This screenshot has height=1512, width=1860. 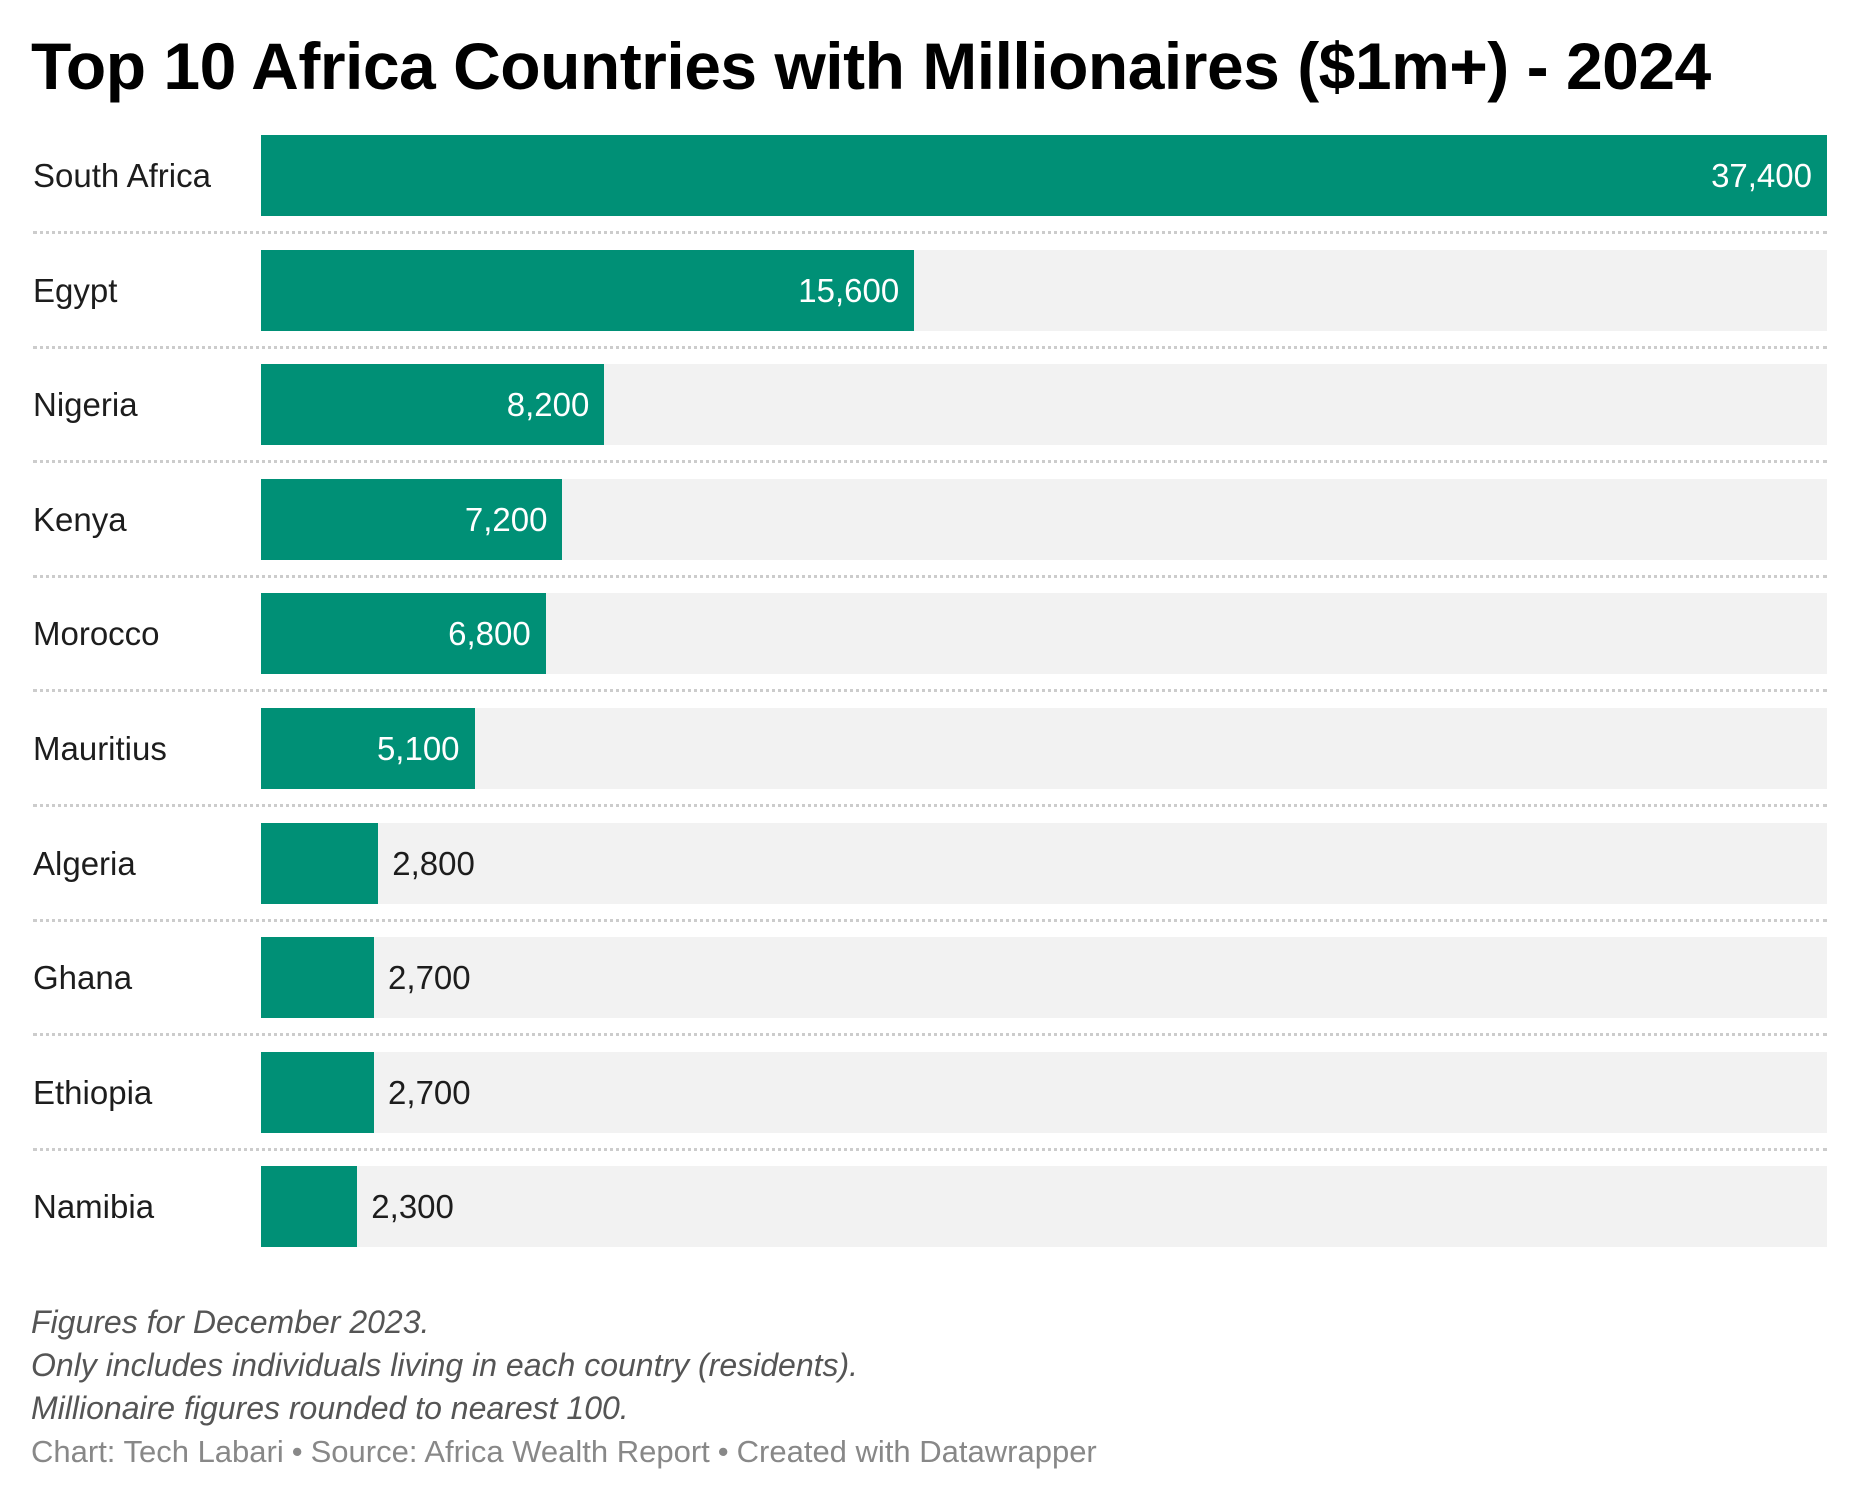 I want to click on bar-row: Ghana 2,700, so click(x=930, y=994).